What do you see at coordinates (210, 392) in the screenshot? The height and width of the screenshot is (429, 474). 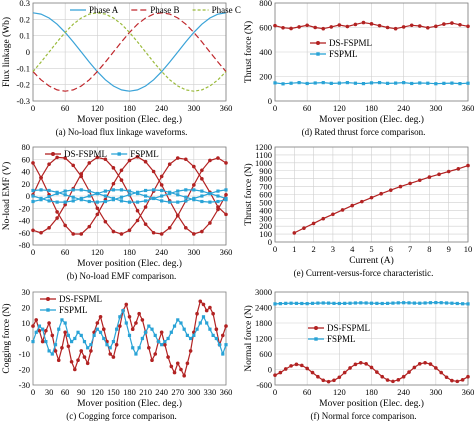 I see `x-tick-label: 330` at bounding box center [210, 392].